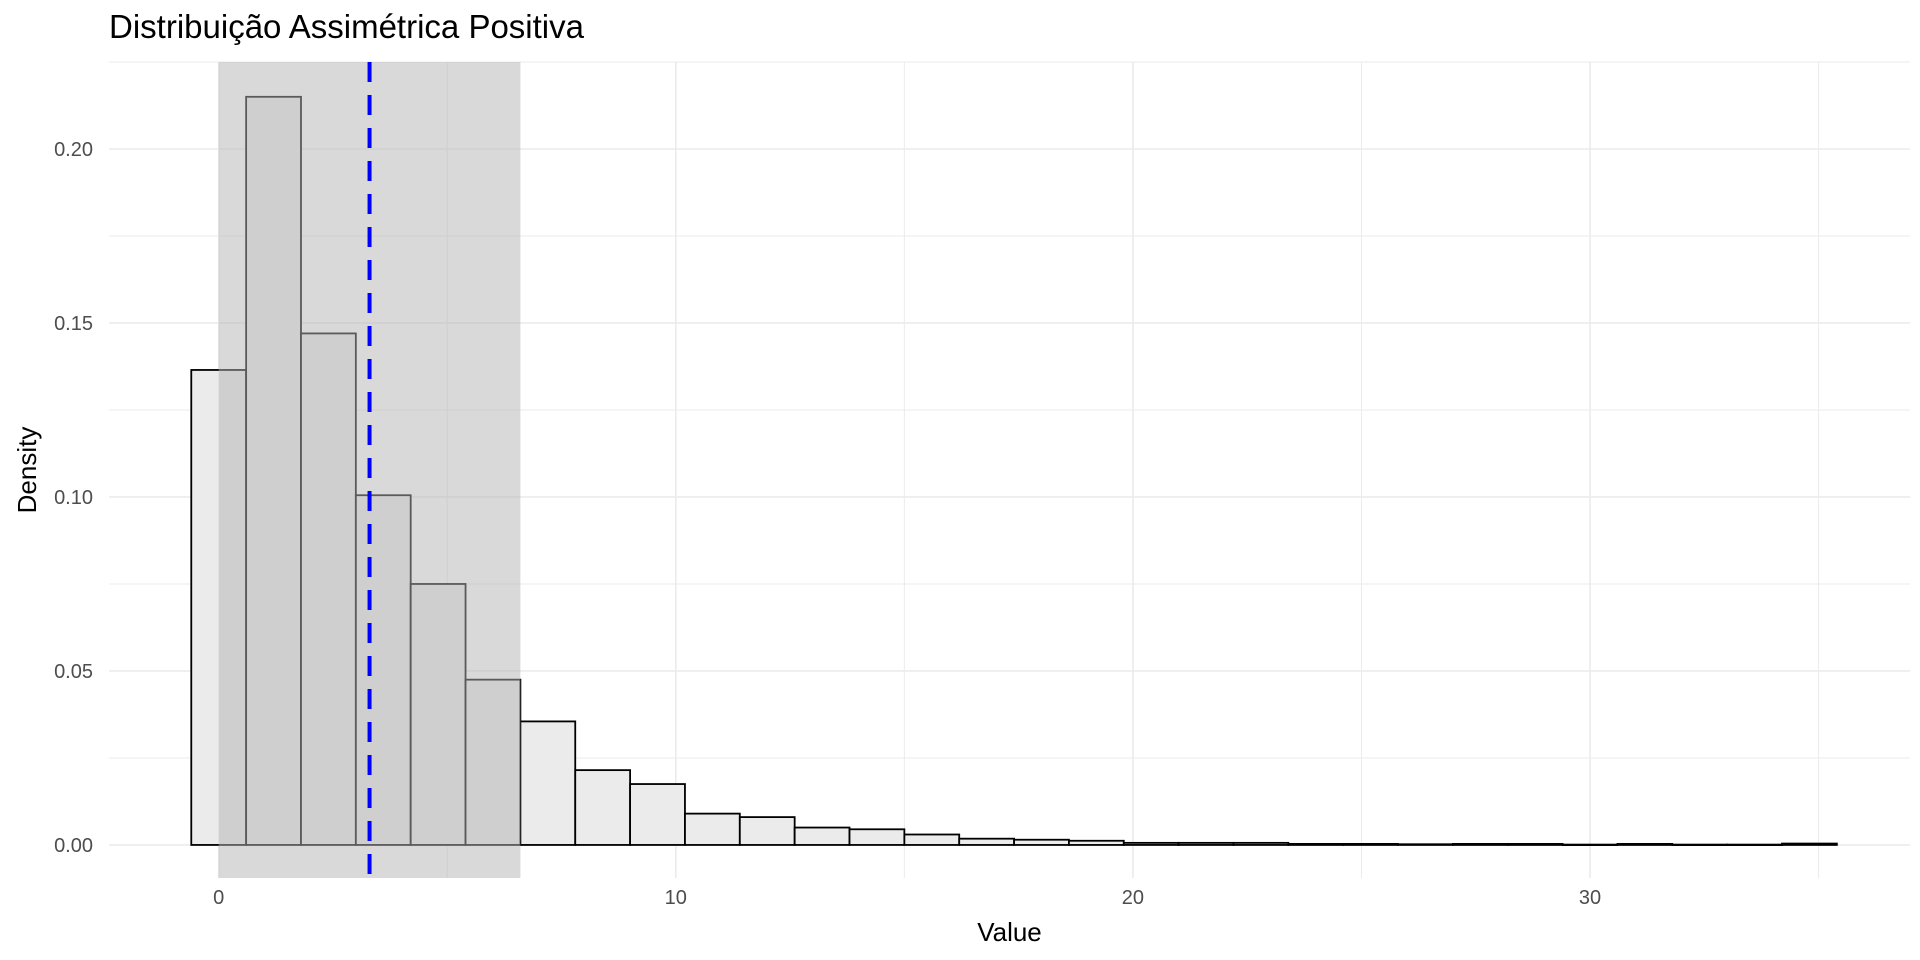  Describe the element at coordinates (1009, 932) in the screenshot. I see `x-axis-title: Value` at that location.